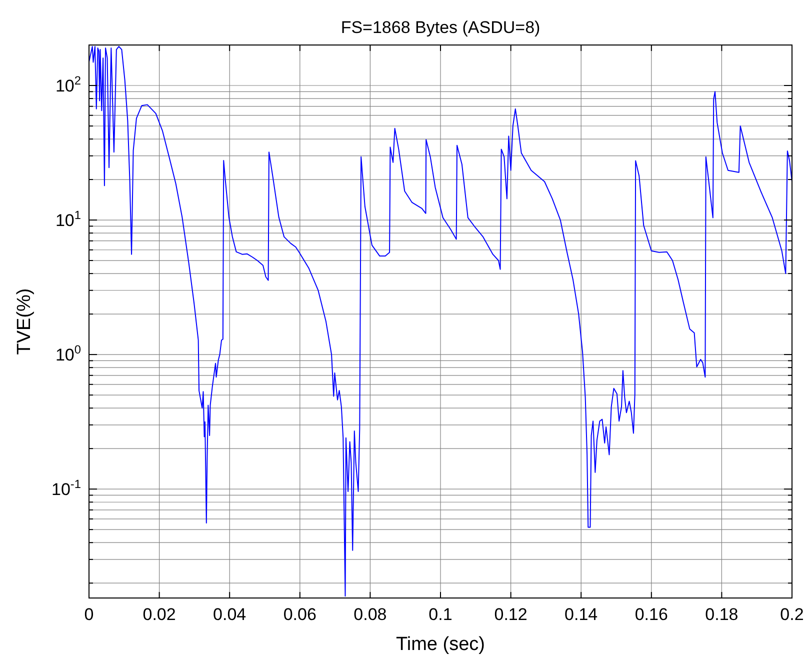 The image size is (810, 665). What do you see at coordinates (68, 84) in the screenshot?
I see `y-tick-label: 10$^{2}$` at bounding box center [68, 84].